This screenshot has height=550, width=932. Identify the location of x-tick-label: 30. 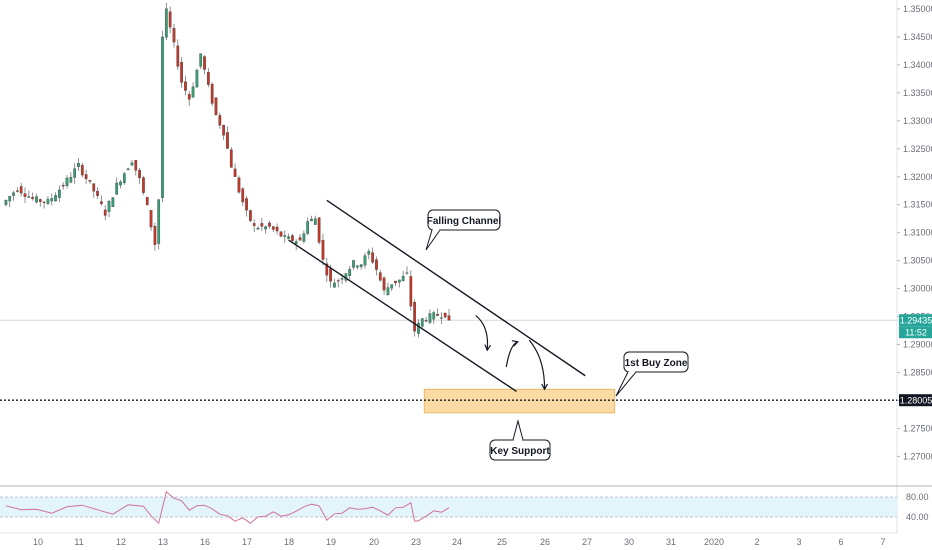
(629, 542).